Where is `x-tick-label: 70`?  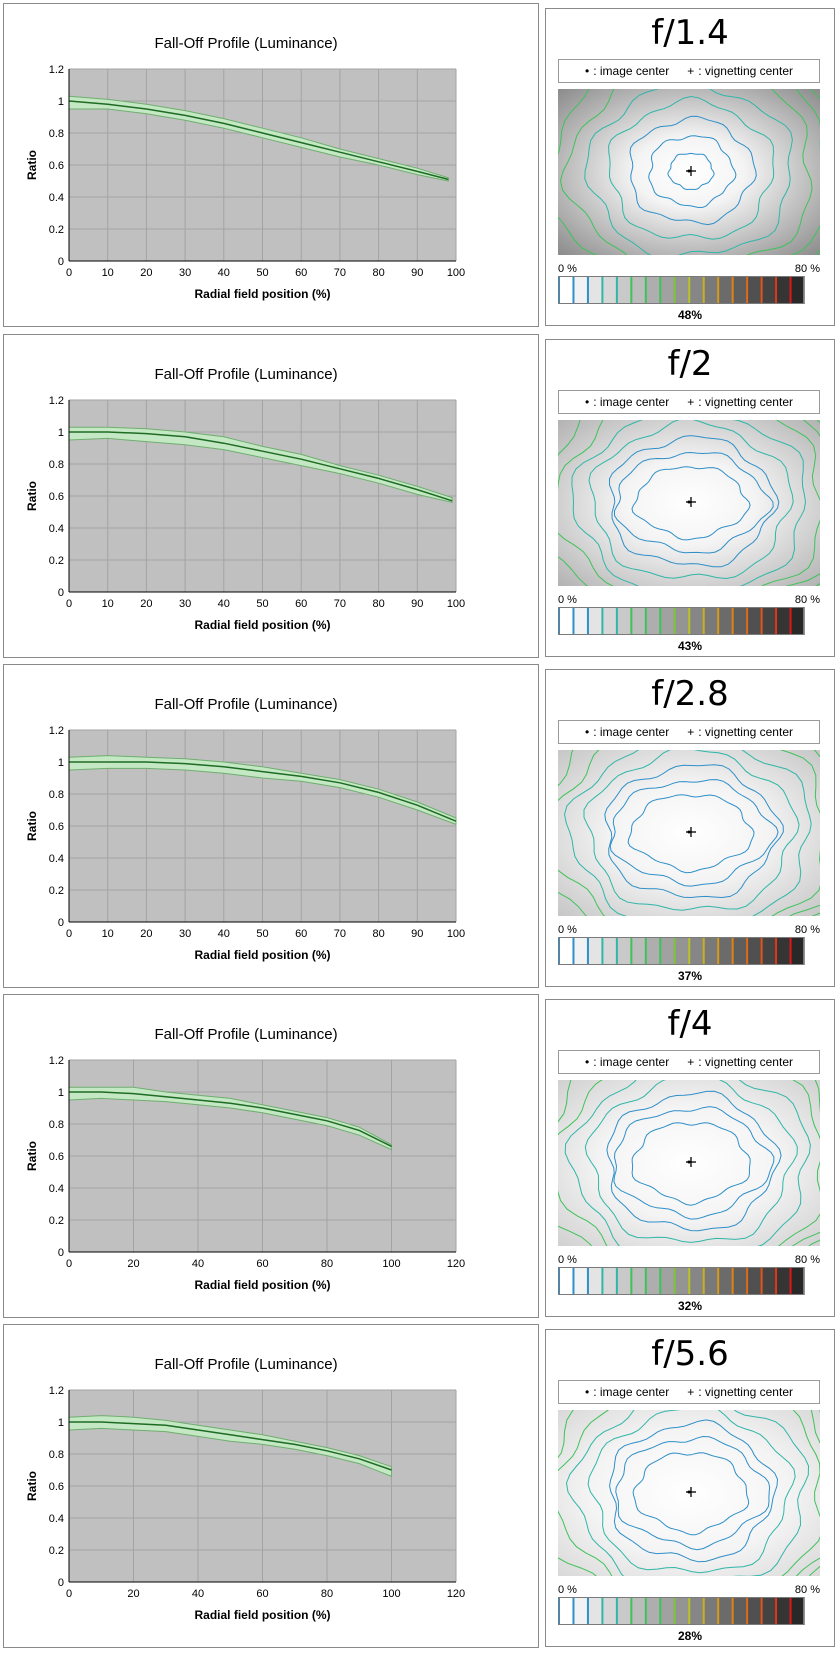
x-tick-label: 70 is located at coordinates (340, 273).